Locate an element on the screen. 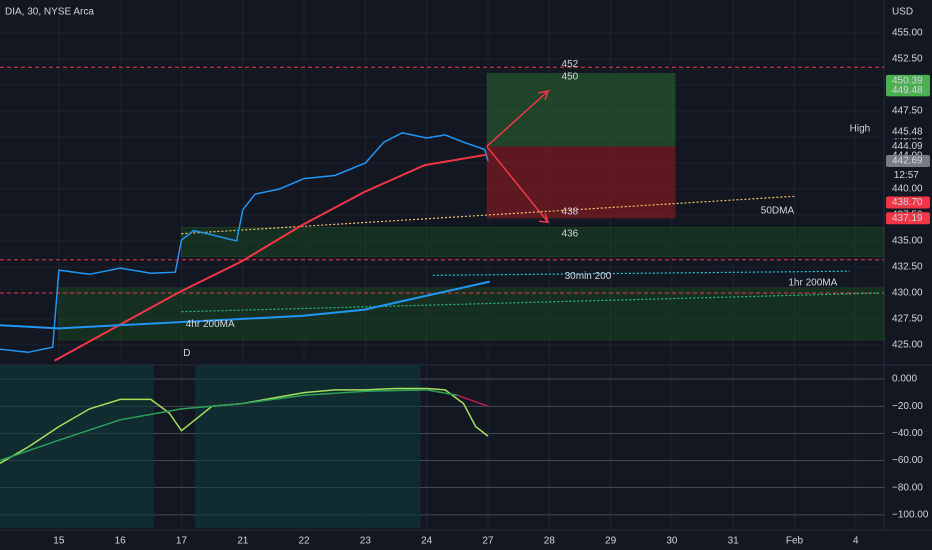 The width and height of the screenshot is (932, 550). price-label: 442.69 is located at coordinates (907, 161).